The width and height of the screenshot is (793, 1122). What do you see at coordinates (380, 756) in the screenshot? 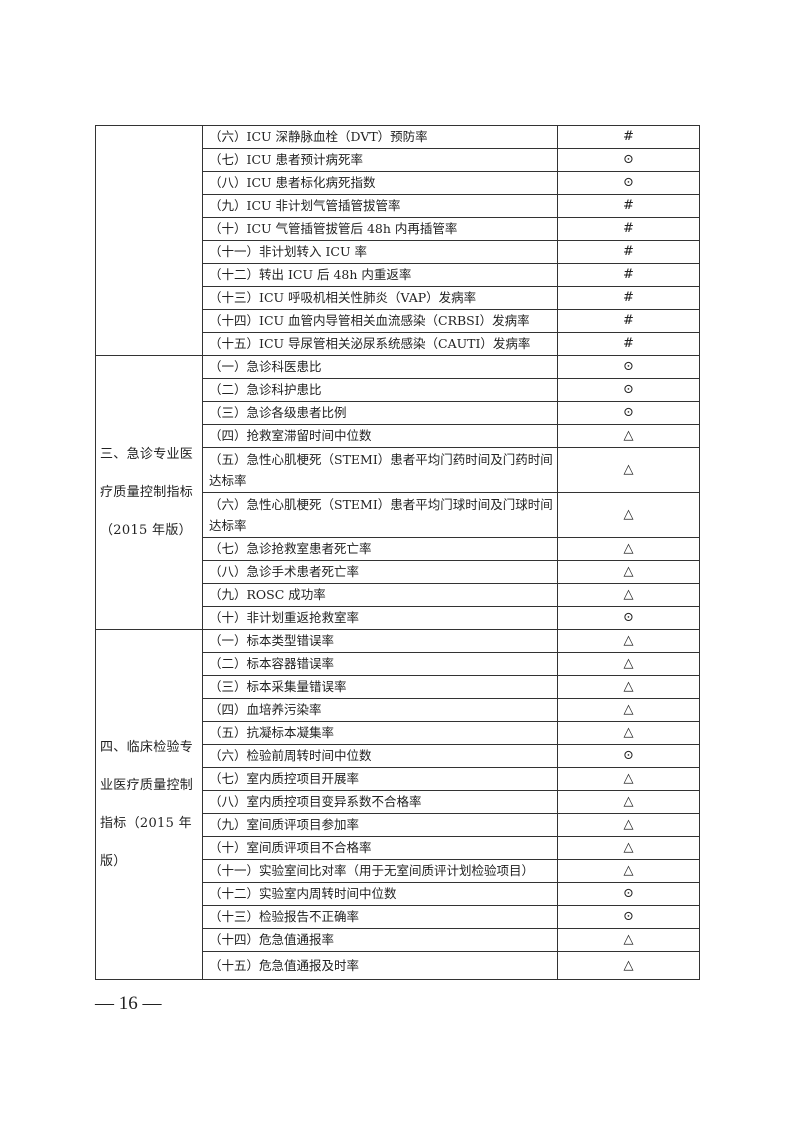
I see `indicator-name: （六）检验前周转时间中位数` at bounding box center [380, 756].